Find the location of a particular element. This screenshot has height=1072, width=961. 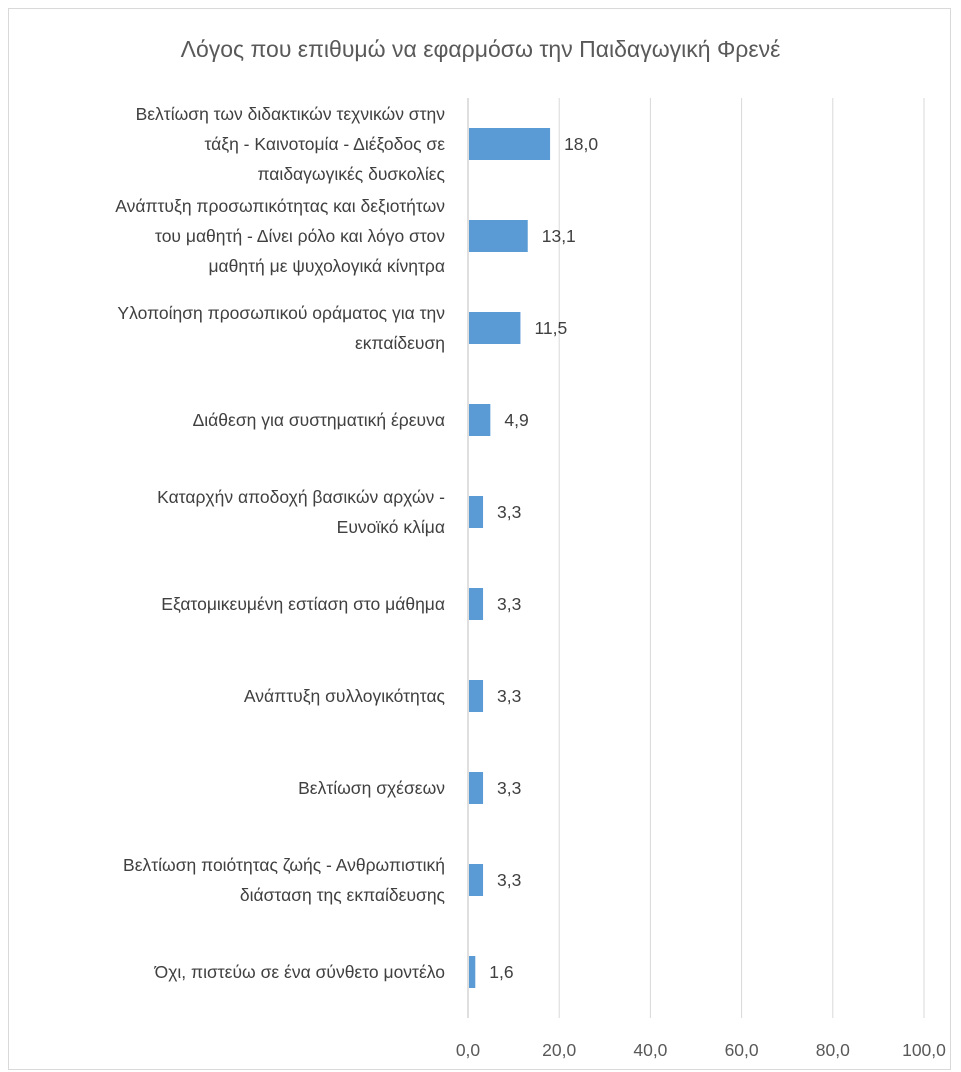

category-label-line: Όχι, πιστεύω σε ένα σύνθετο μοντέλο is located at coordinates (299, 972).